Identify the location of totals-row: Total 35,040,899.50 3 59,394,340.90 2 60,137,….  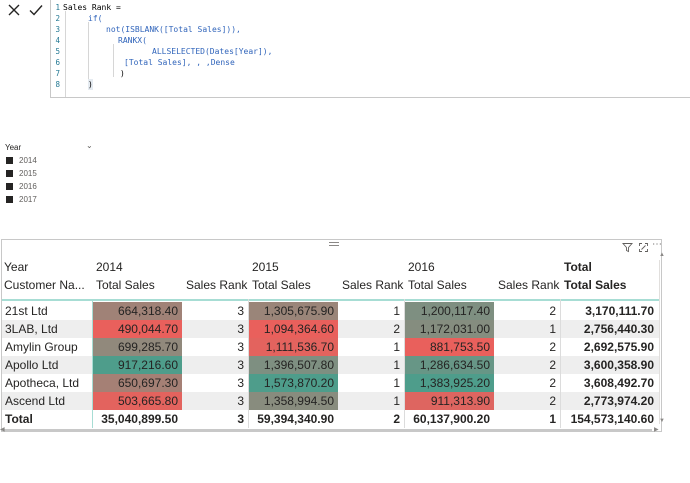
(331, 419).